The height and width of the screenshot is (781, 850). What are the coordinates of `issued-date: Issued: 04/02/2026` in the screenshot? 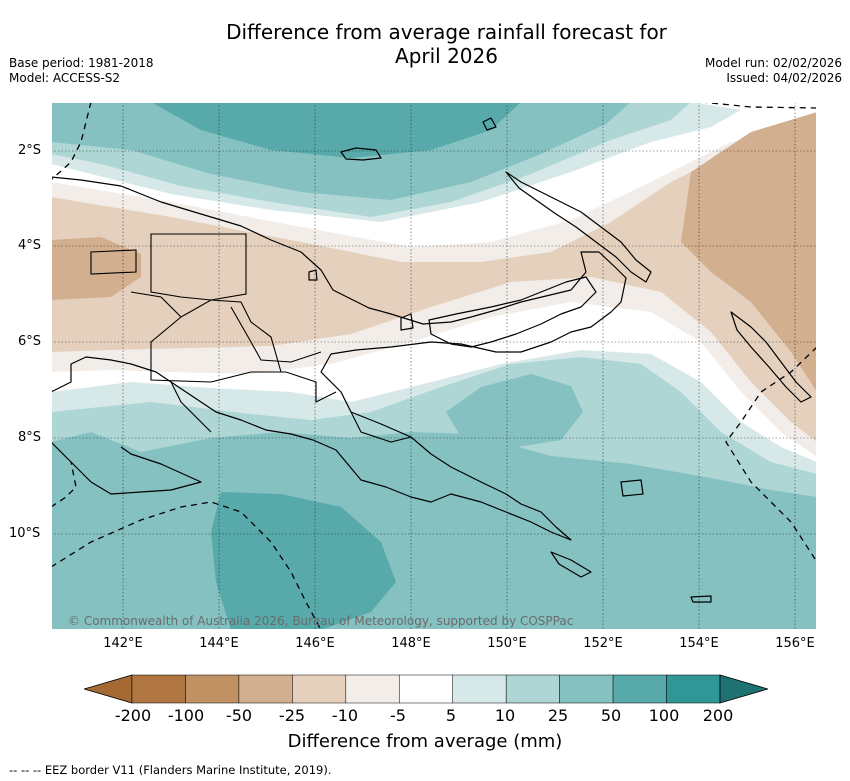 It's located at (784, 78).